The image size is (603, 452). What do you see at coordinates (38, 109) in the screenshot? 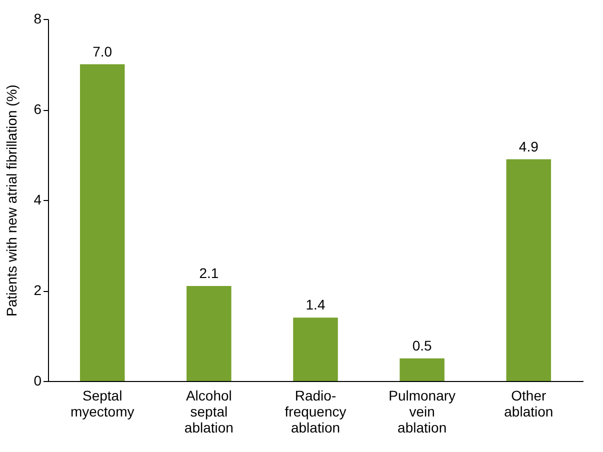
I see `y-tick-label: 6` at bounding box center [38, 109].